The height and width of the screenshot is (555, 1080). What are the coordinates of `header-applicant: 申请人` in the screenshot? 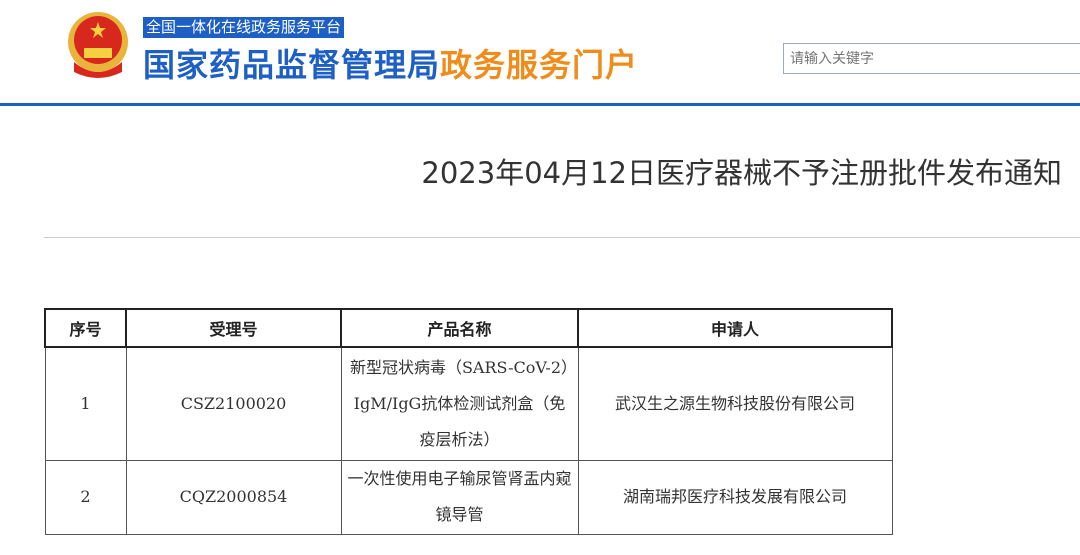 It's located at (735, 328).